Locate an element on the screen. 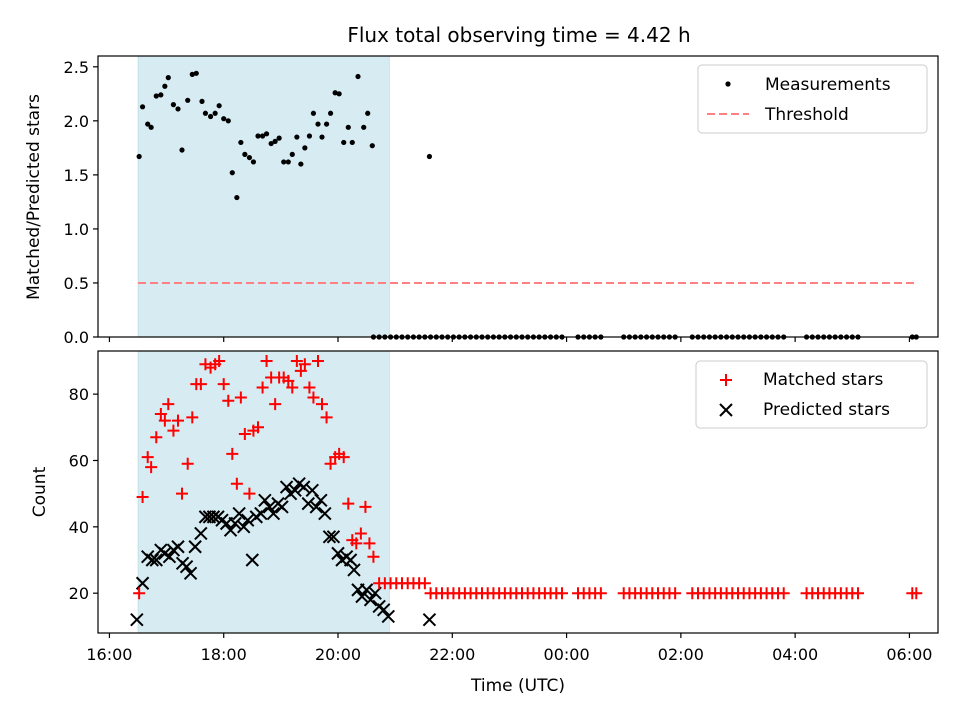 This screenshot has width=960, height=720. chart-title: Flux total observing time = 4.42 h is located at coordinates (518, 35).